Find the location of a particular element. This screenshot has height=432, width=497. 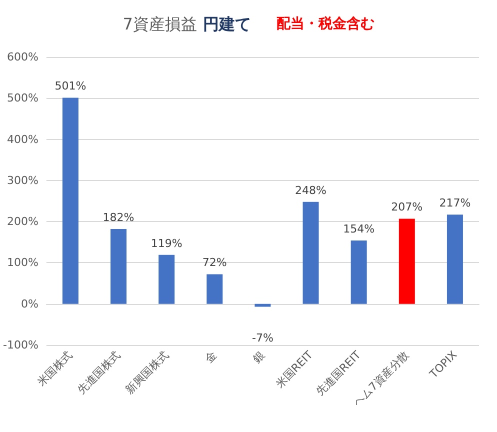

x-tick-label: 新興国株式 is located at coordinates (147, 372).